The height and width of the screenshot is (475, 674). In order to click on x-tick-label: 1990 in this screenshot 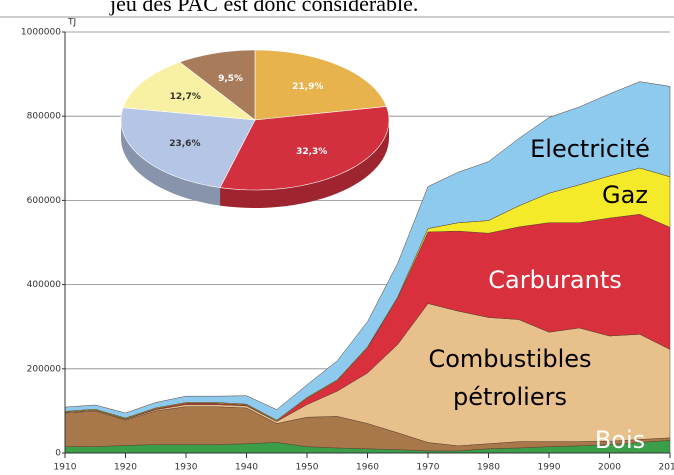, I will do `click(549, 468)`.